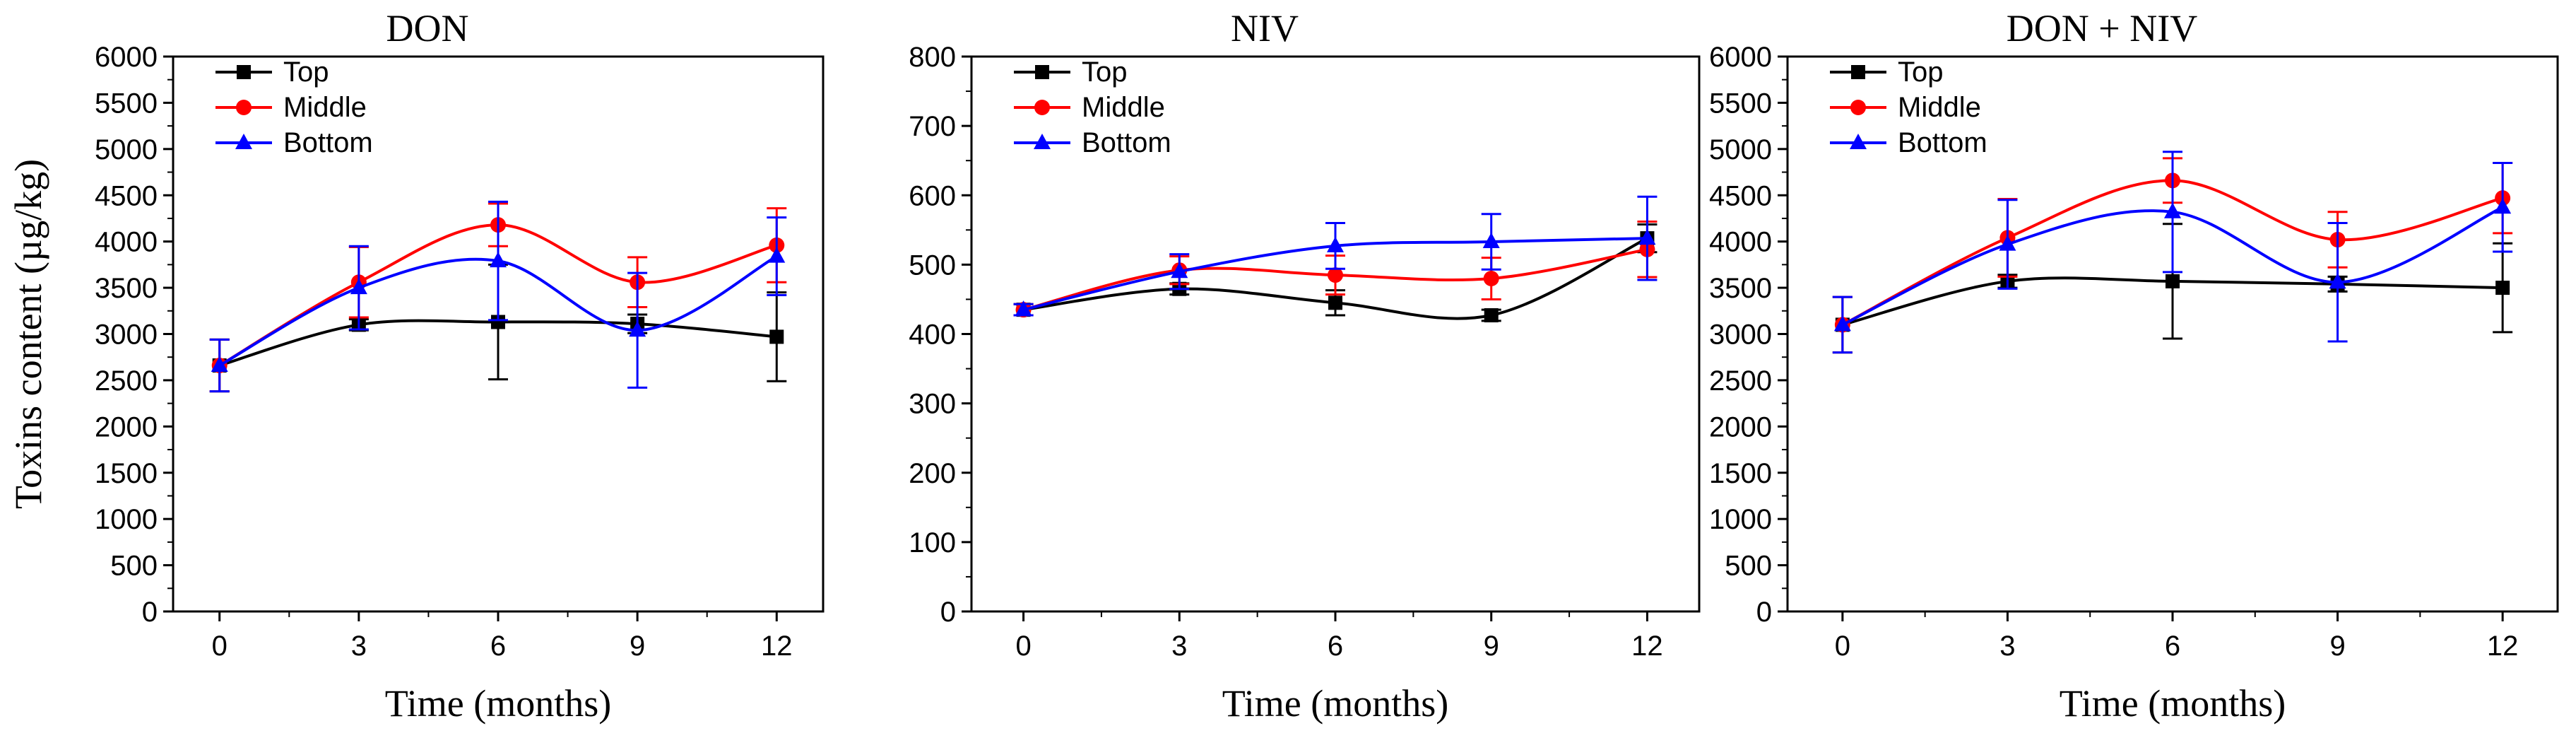 The width and height of the screenshot is (2576, 738). I want to click on y-tick-label: 200, so click(932, 473).